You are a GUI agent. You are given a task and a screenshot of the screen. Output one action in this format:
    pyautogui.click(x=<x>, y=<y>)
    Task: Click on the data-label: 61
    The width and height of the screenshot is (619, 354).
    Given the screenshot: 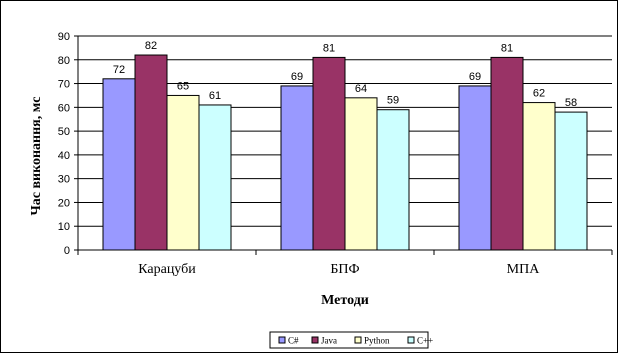 What is the action you would take?
    pyautogui.click(x=215, y=96)
    